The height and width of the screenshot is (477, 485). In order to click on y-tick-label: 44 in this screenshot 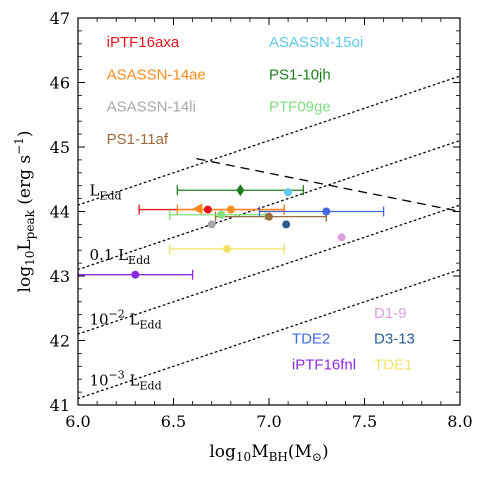, I will do `click(60, 212)`.